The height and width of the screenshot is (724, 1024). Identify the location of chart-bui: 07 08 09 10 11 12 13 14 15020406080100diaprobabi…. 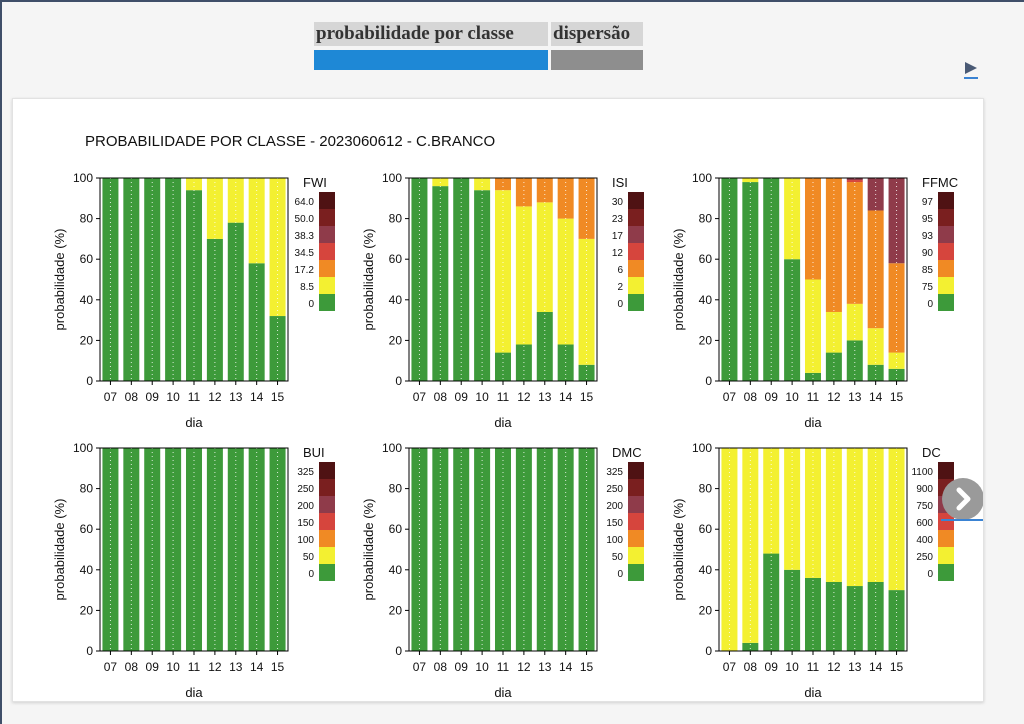
(193, 570).